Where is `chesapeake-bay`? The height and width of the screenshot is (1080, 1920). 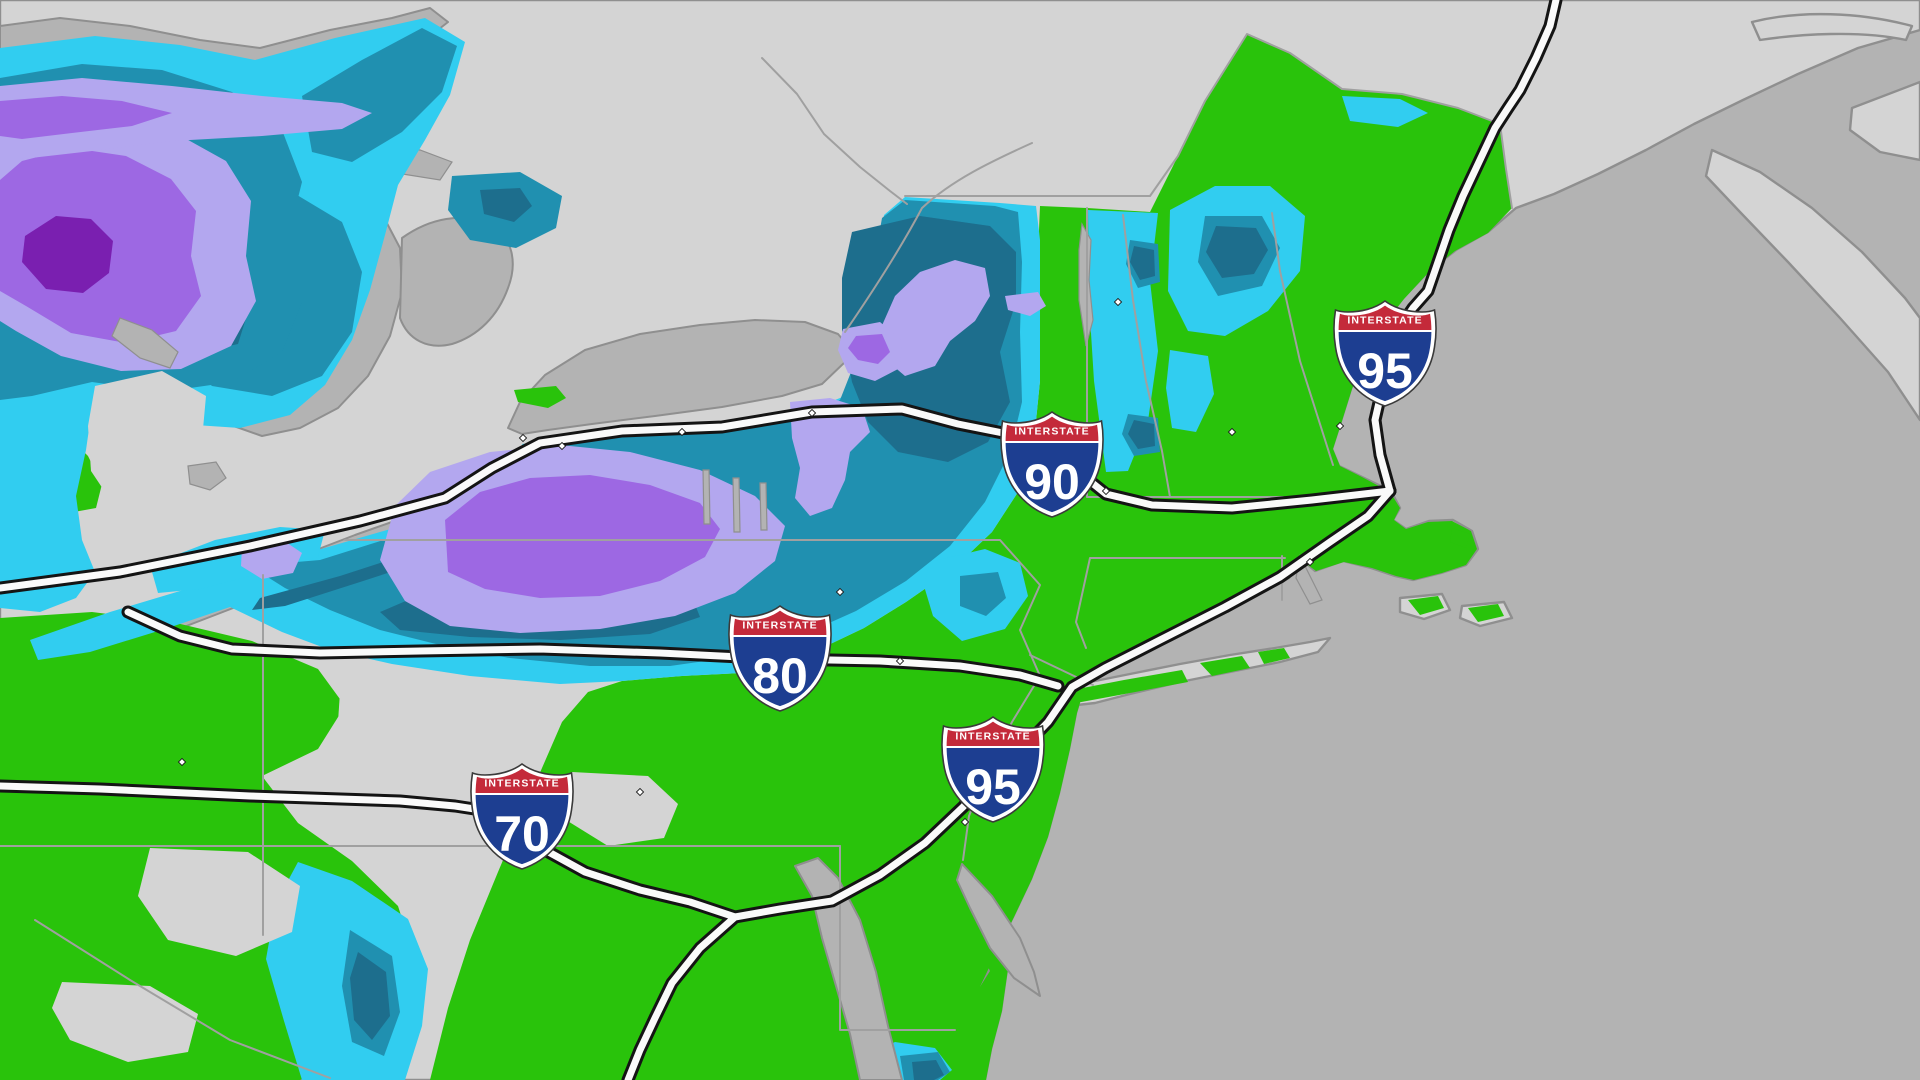 chesapeake-bay is located at coordinates (848, 968).